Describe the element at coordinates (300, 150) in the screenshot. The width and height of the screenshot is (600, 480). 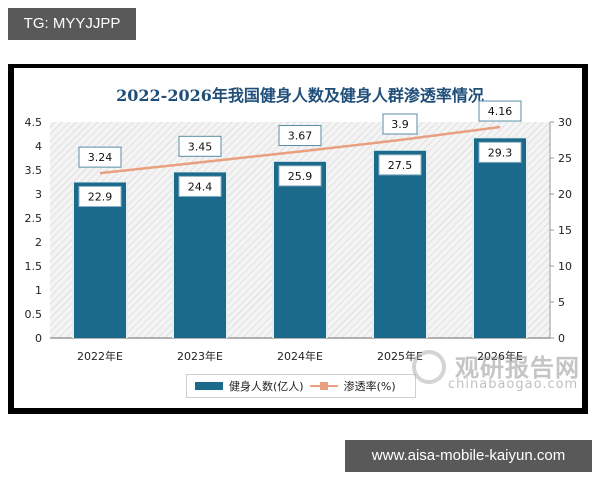
I see `line-series` at that location.